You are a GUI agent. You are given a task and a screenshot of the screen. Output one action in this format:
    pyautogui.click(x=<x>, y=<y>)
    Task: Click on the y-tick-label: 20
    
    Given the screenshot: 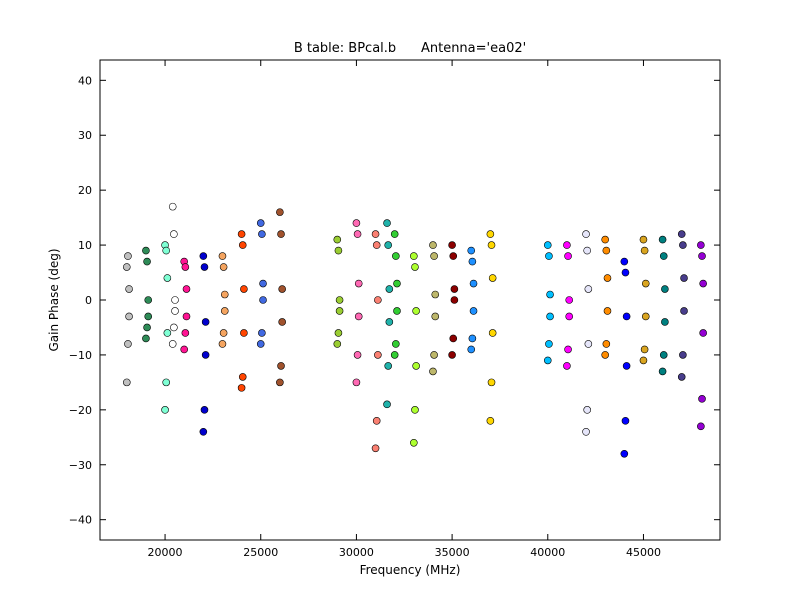 What is the action you would take?
    pyautogui.click(x=85, y=190)
    